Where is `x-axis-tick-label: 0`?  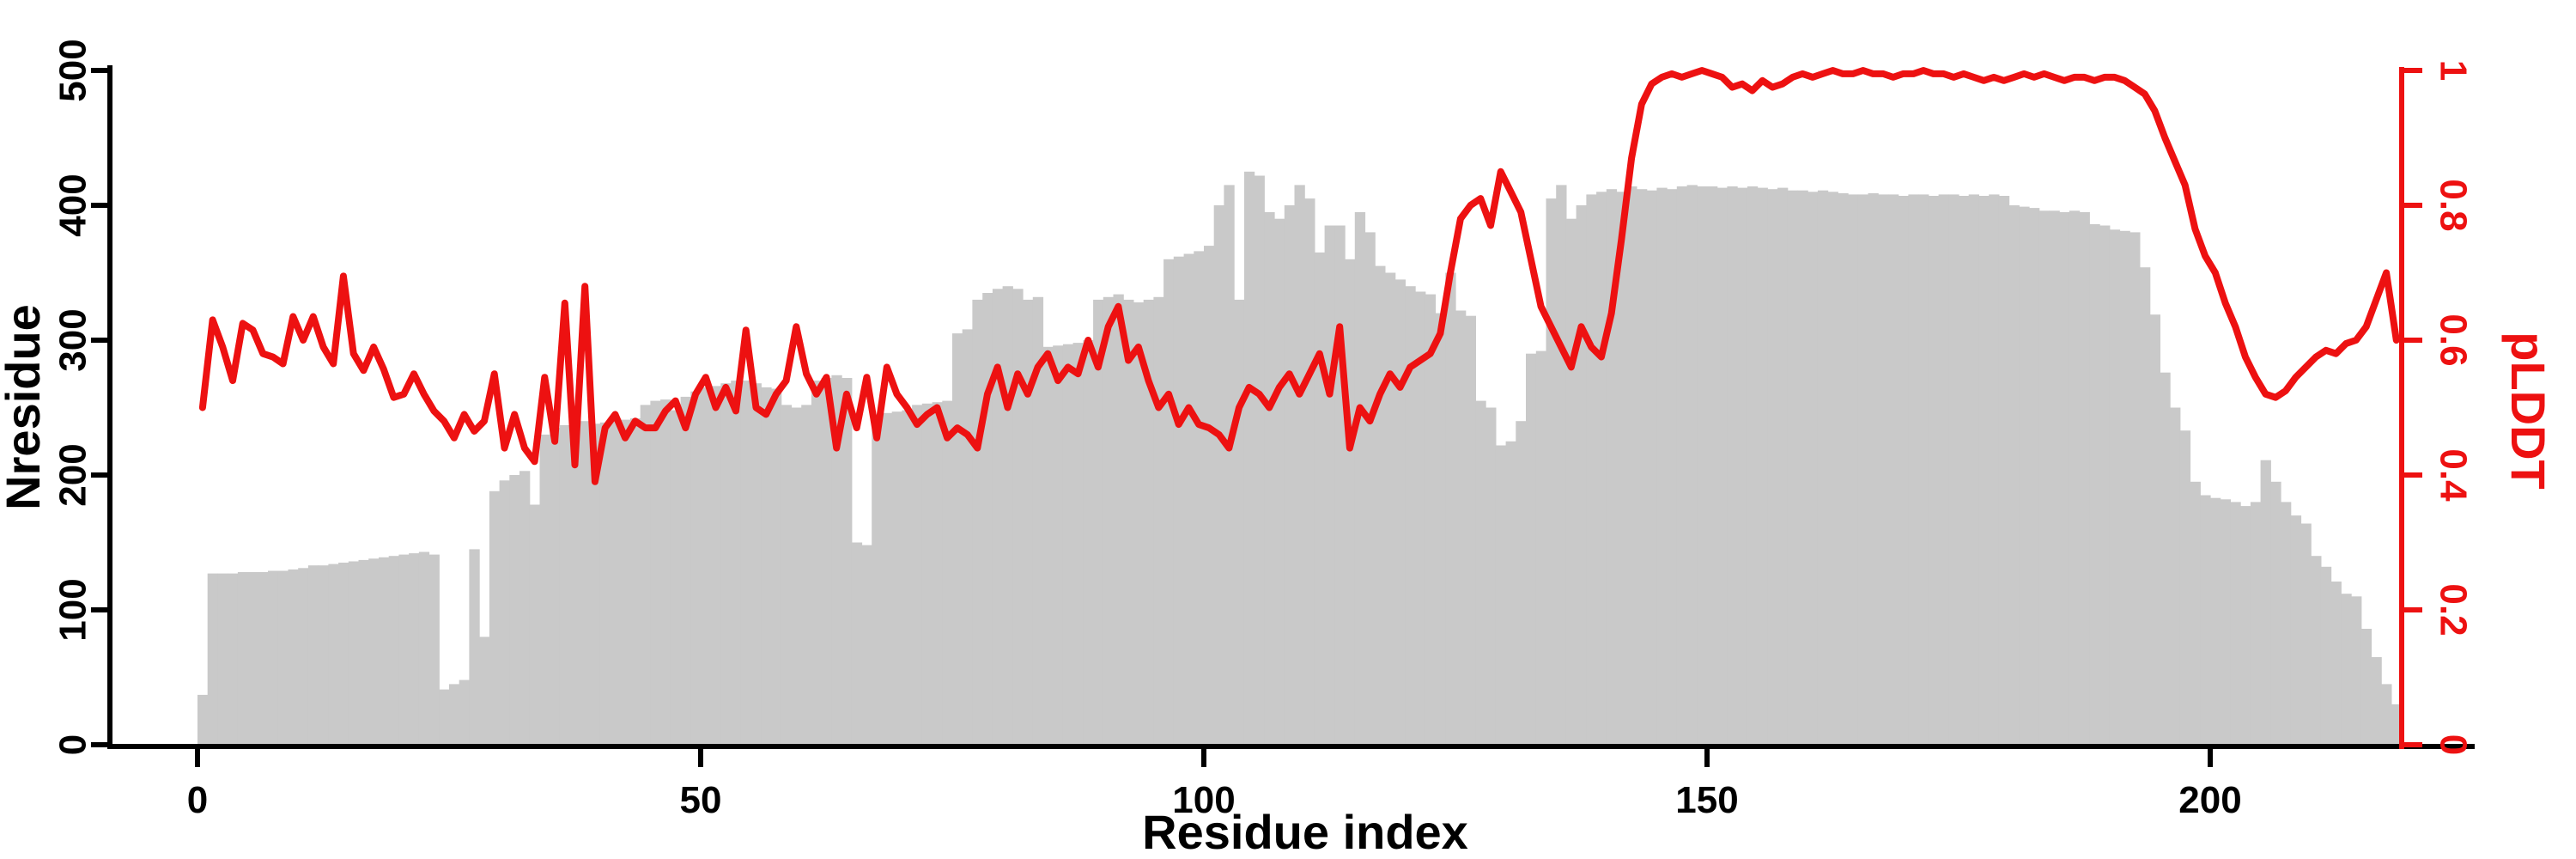
x-axis-tick-label: 0 is located at coordinates (197, 800).